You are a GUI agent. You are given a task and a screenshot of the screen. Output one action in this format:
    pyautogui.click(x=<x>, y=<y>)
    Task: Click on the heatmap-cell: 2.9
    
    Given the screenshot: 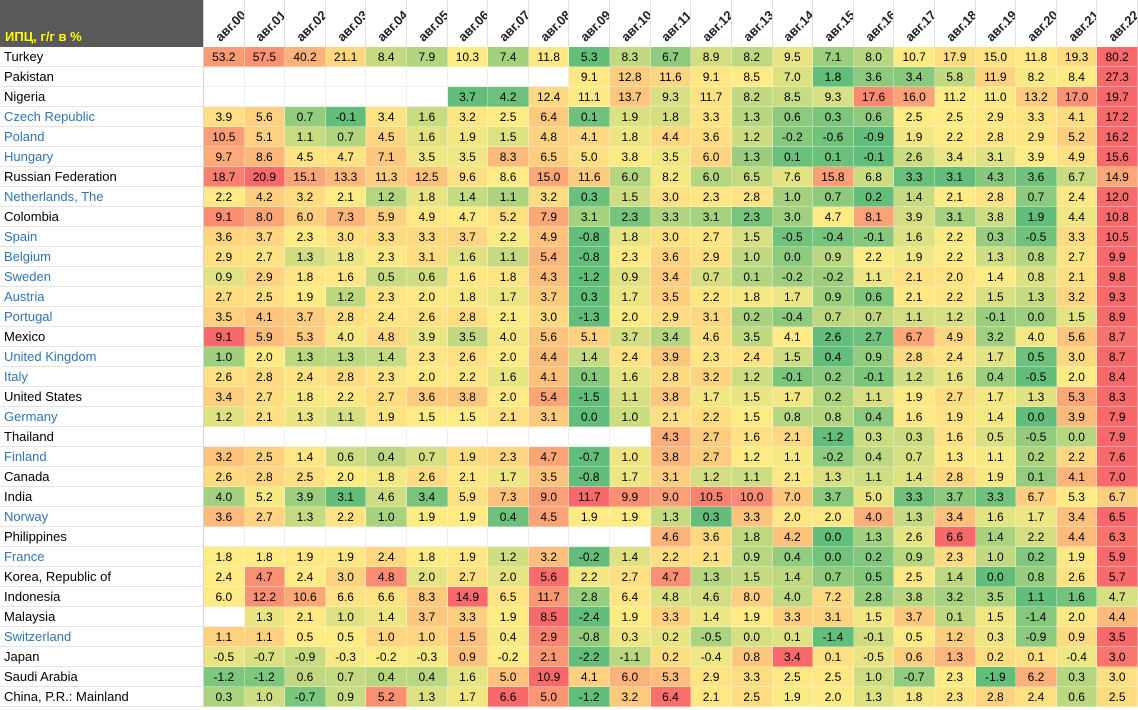 What is the action you would take?
    pyautogui.click(x=711, y=677)
    